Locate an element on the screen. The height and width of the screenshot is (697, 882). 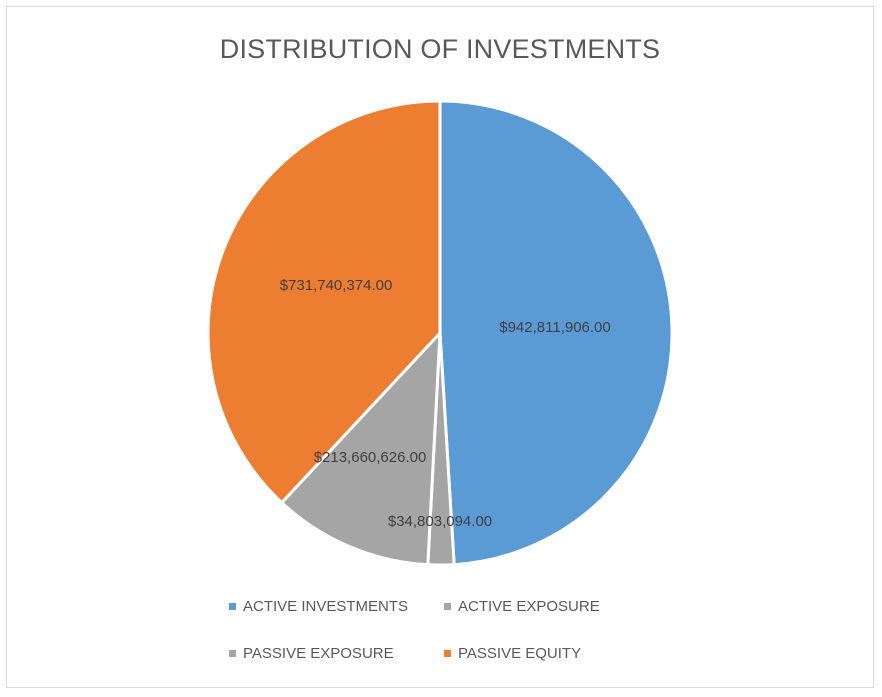
data-label-passive-equity: $731,740,374.00 is located at coordinates (336, 285).